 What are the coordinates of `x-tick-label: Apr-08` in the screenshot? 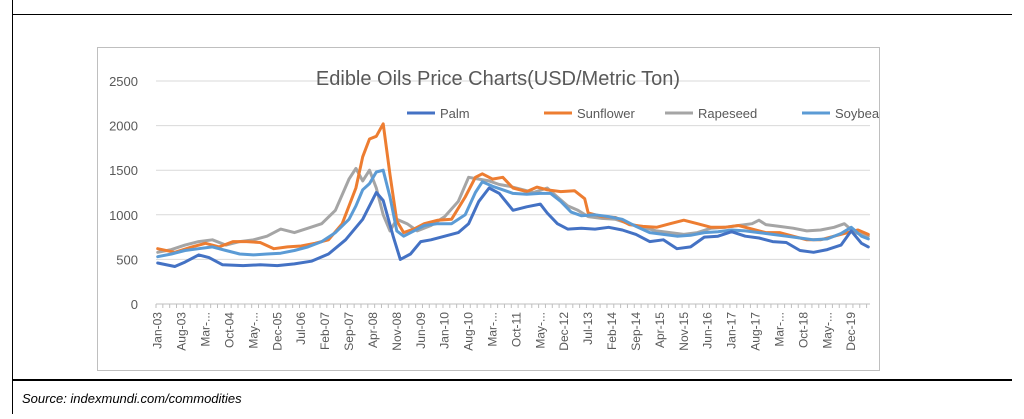 It's located at (373, 330).